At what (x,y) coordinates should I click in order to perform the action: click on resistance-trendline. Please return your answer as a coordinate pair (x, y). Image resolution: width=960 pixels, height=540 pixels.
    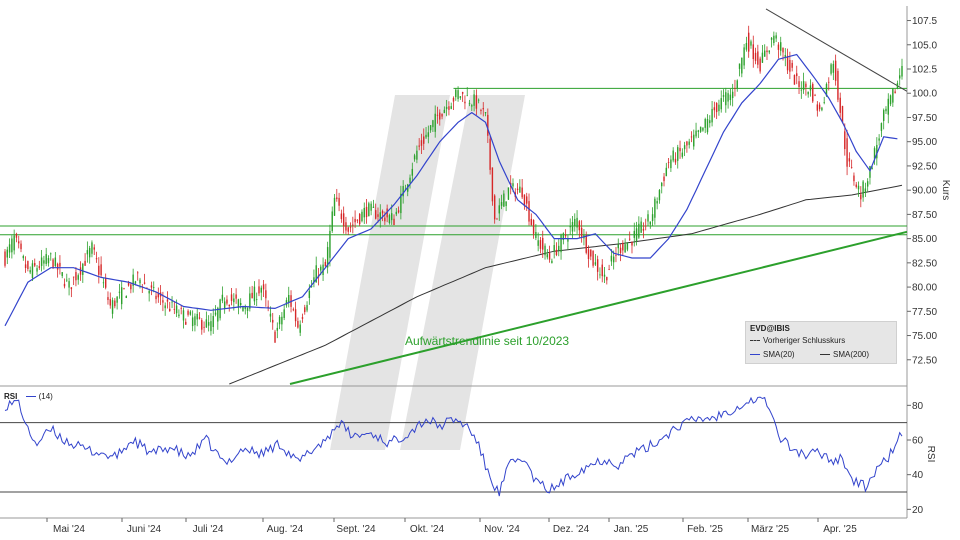
    Looking at the image, I should click on (836, 50).